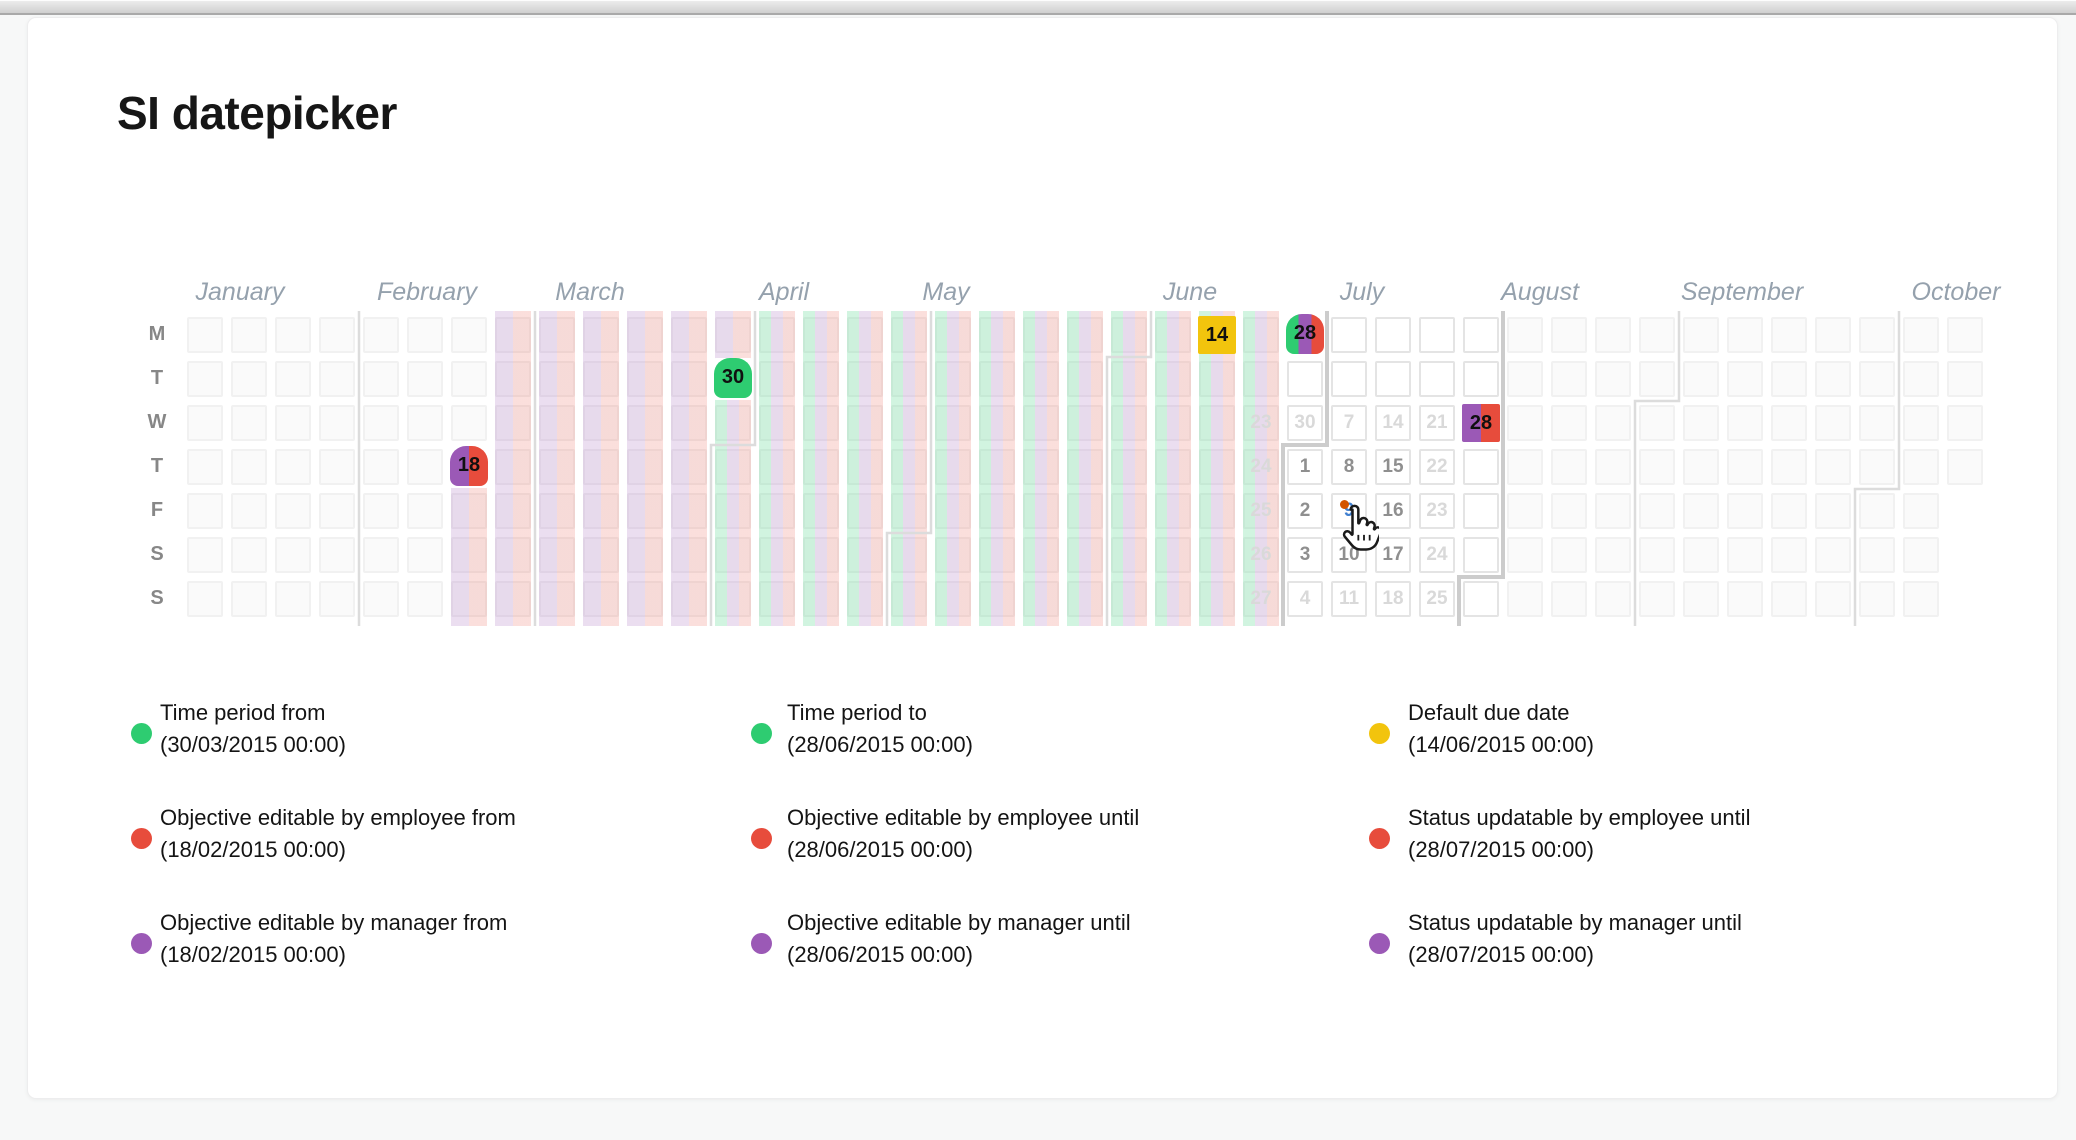 Image resolution: width=2076 pixels, height=1140 pixels. What do you see at coordinates (1305, 554) in the screenshot?
I see `day-number-3: 3` at bounding box center [1305, 554].